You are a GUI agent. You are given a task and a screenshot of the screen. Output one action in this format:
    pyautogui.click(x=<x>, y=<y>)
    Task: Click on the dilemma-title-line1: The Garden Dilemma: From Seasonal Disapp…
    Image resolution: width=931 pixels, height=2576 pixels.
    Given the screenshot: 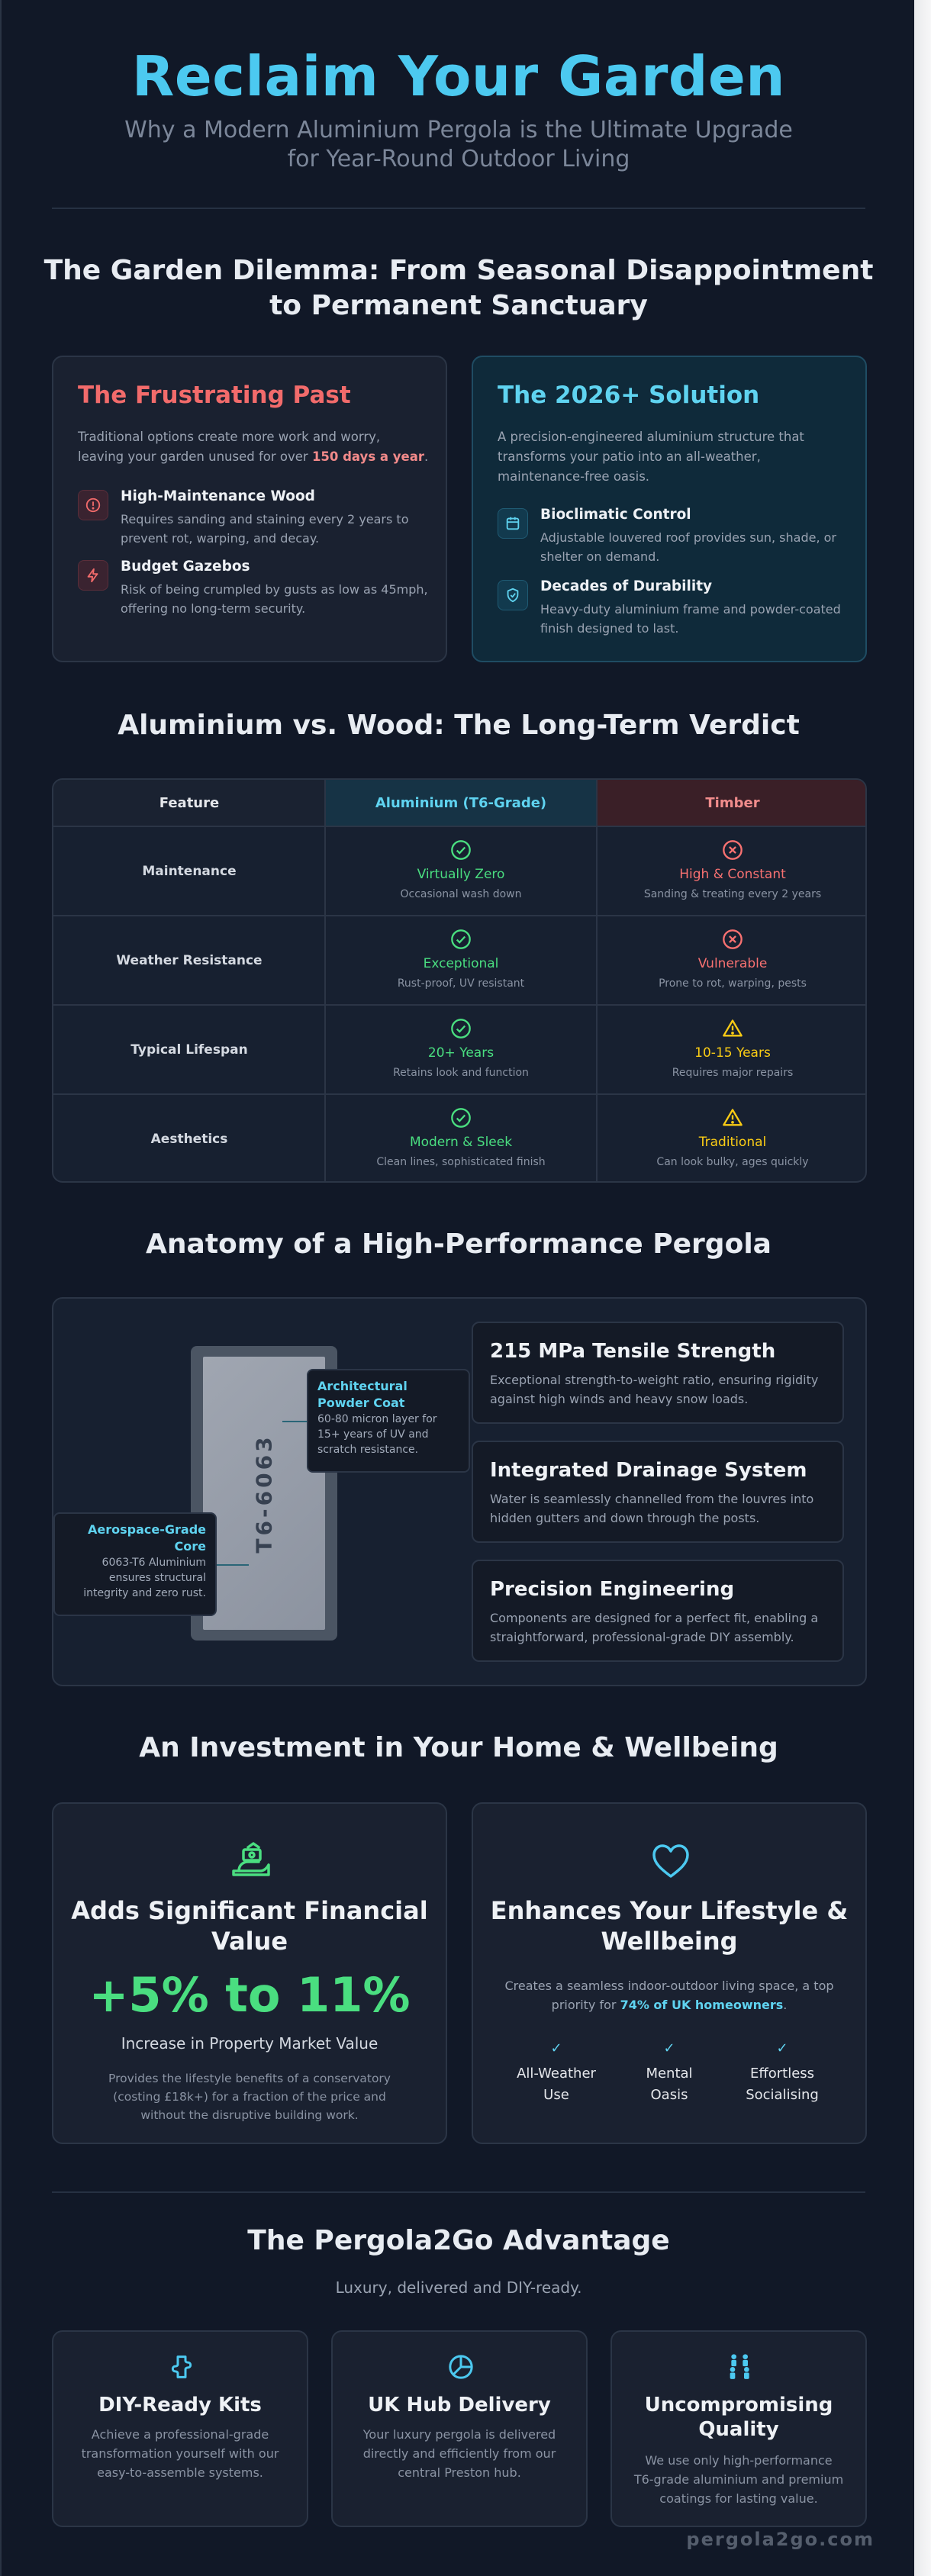 What is the action you would take?
    pyautogui.click(x=458, y=270)
    